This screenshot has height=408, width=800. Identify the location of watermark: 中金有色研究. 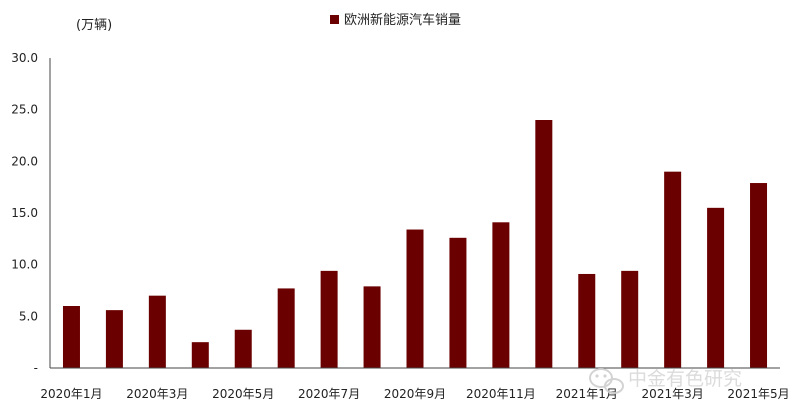
(665, 381).